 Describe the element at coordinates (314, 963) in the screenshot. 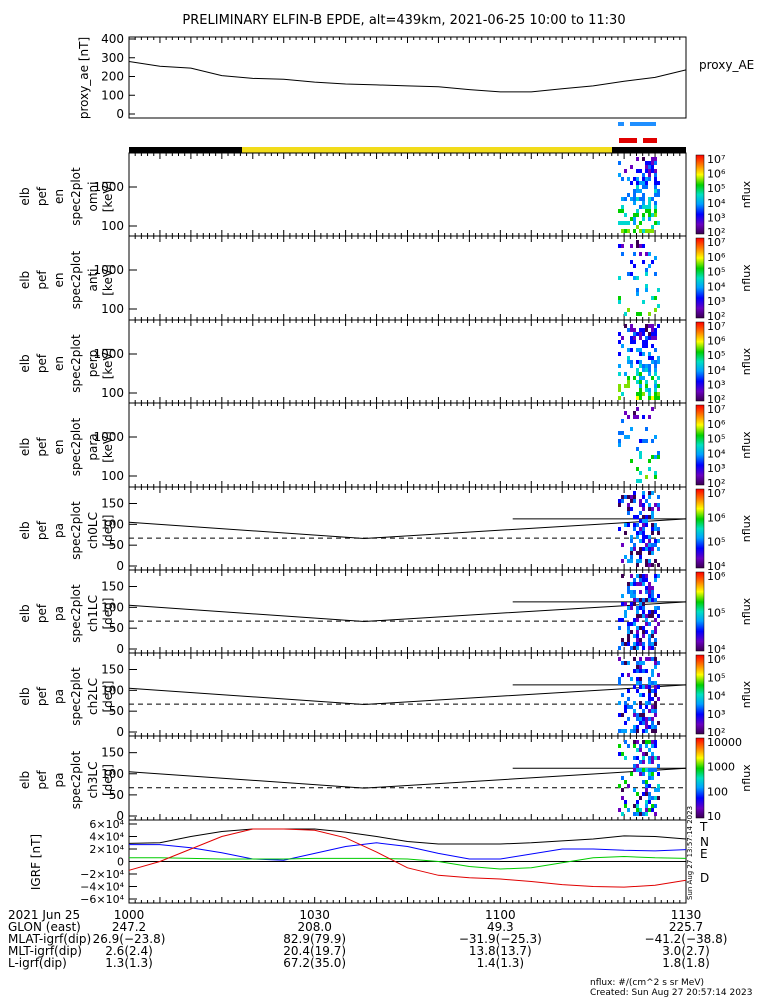

I see `ephemeris-value: 67.2(35.0)` at that location.